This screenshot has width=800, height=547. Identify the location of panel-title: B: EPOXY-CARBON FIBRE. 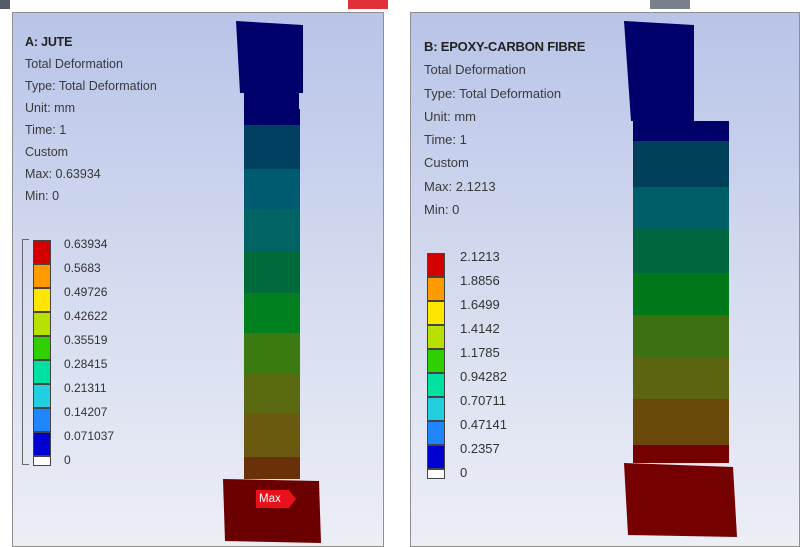
(505, 46).